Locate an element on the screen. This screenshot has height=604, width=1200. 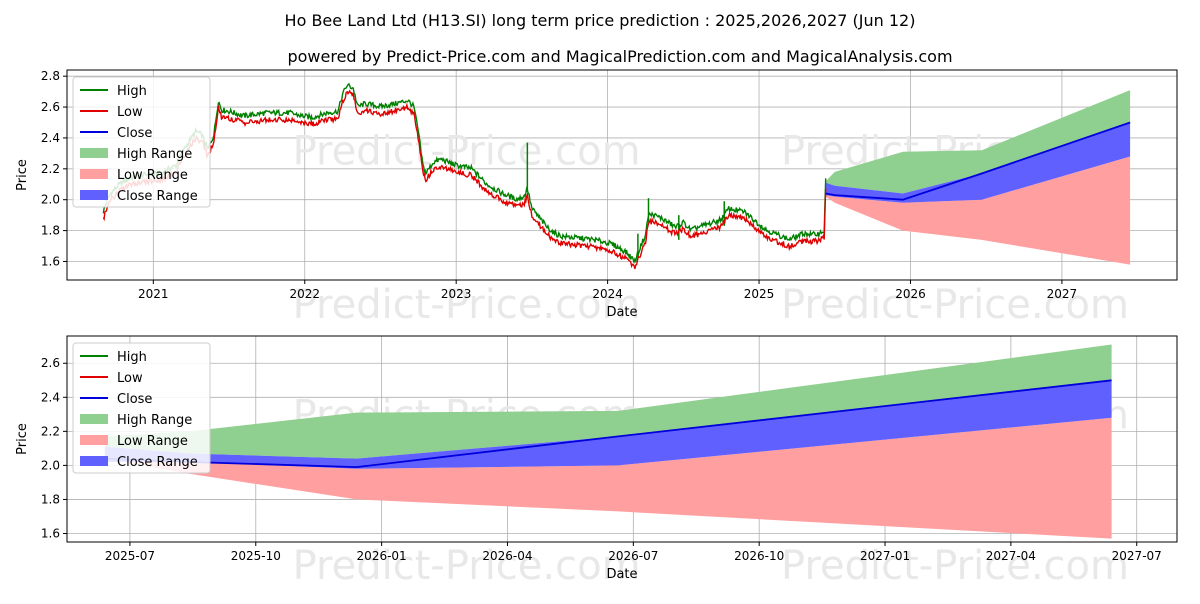
x-tick-label: 2026-10 is located at coordinates (759, 556).